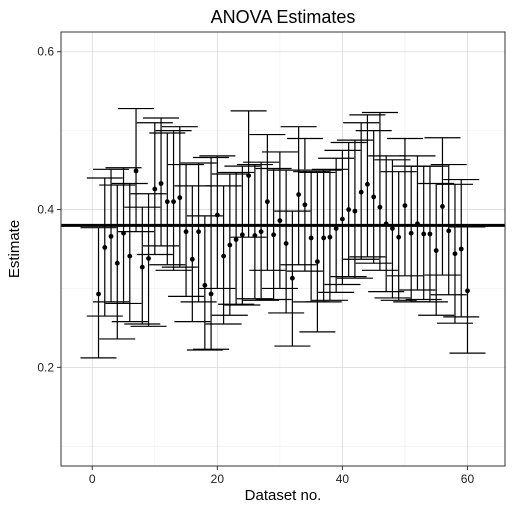  Describe the element at coordinates (218, 479) in the screenshot. I see `x-tick-label: 20` at that location.